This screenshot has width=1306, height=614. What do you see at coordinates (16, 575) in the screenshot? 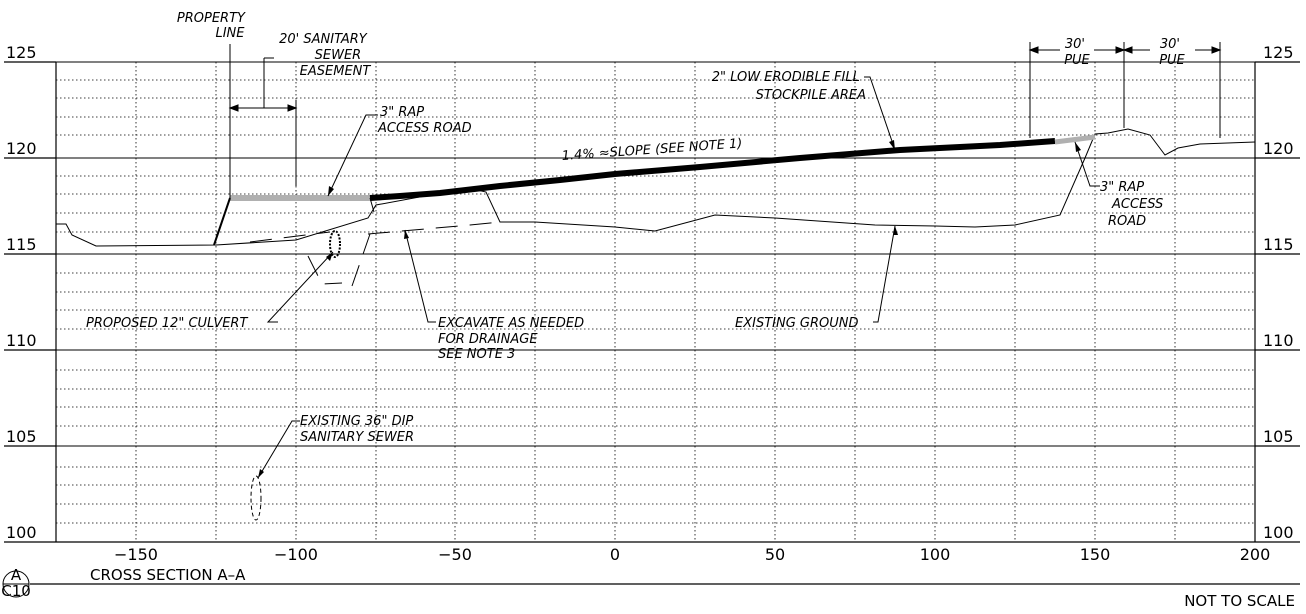
I see `section-badge-letter: A` at bounding box center [16, 575].